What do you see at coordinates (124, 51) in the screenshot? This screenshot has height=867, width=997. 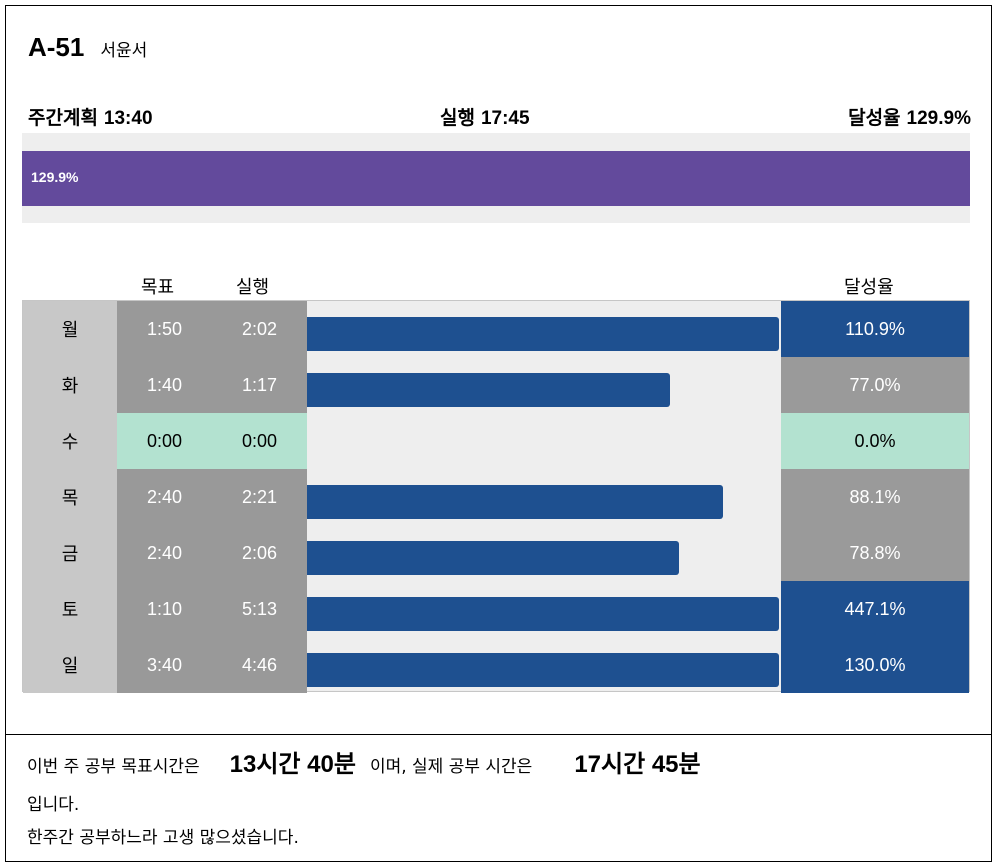 I see `student-name: 서윤서` at bounding box center [124, 51].